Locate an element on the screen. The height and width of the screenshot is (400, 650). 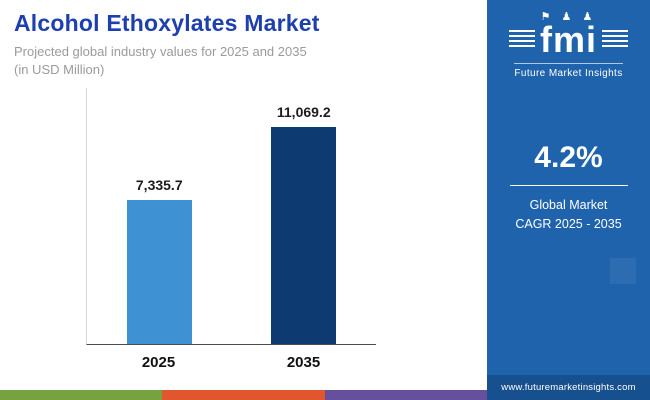
cagr-value: 4.2% is located at coordinates (568, 157).